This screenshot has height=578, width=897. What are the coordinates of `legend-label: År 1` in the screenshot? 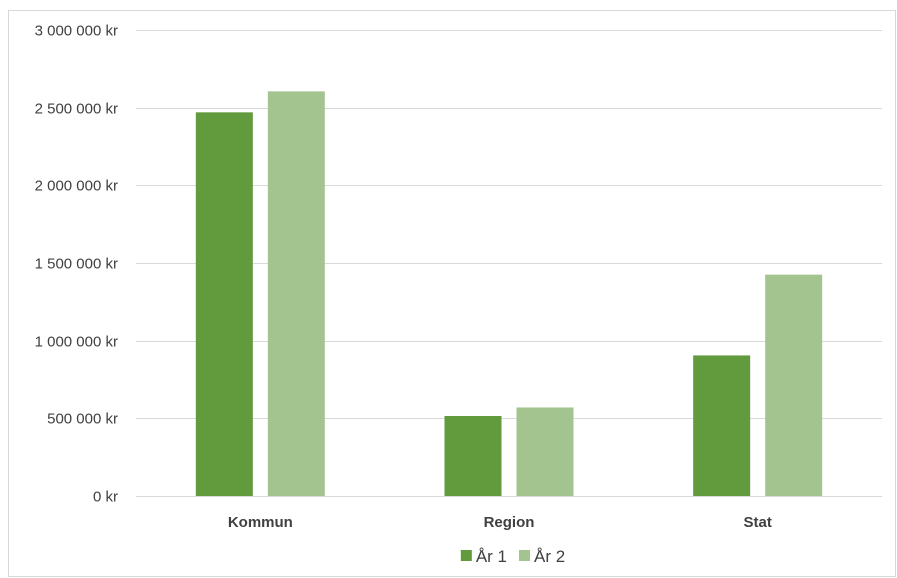 It's located at (491, 556).